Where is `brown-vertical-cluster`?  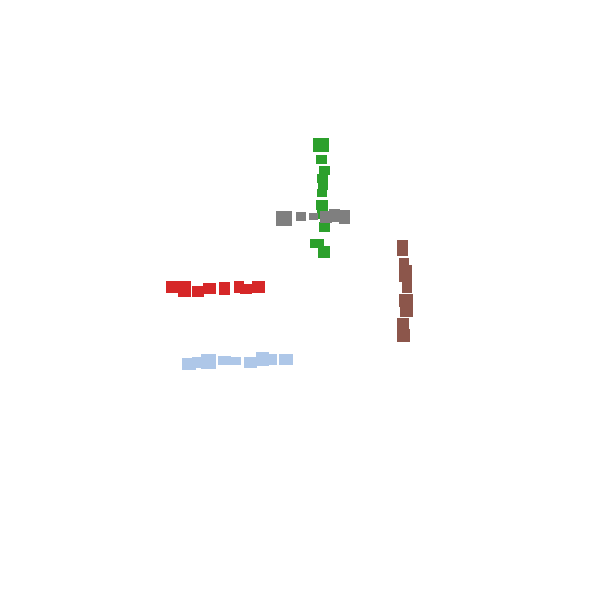 brown-vertical-cluster is located at coordinates (405, 291).